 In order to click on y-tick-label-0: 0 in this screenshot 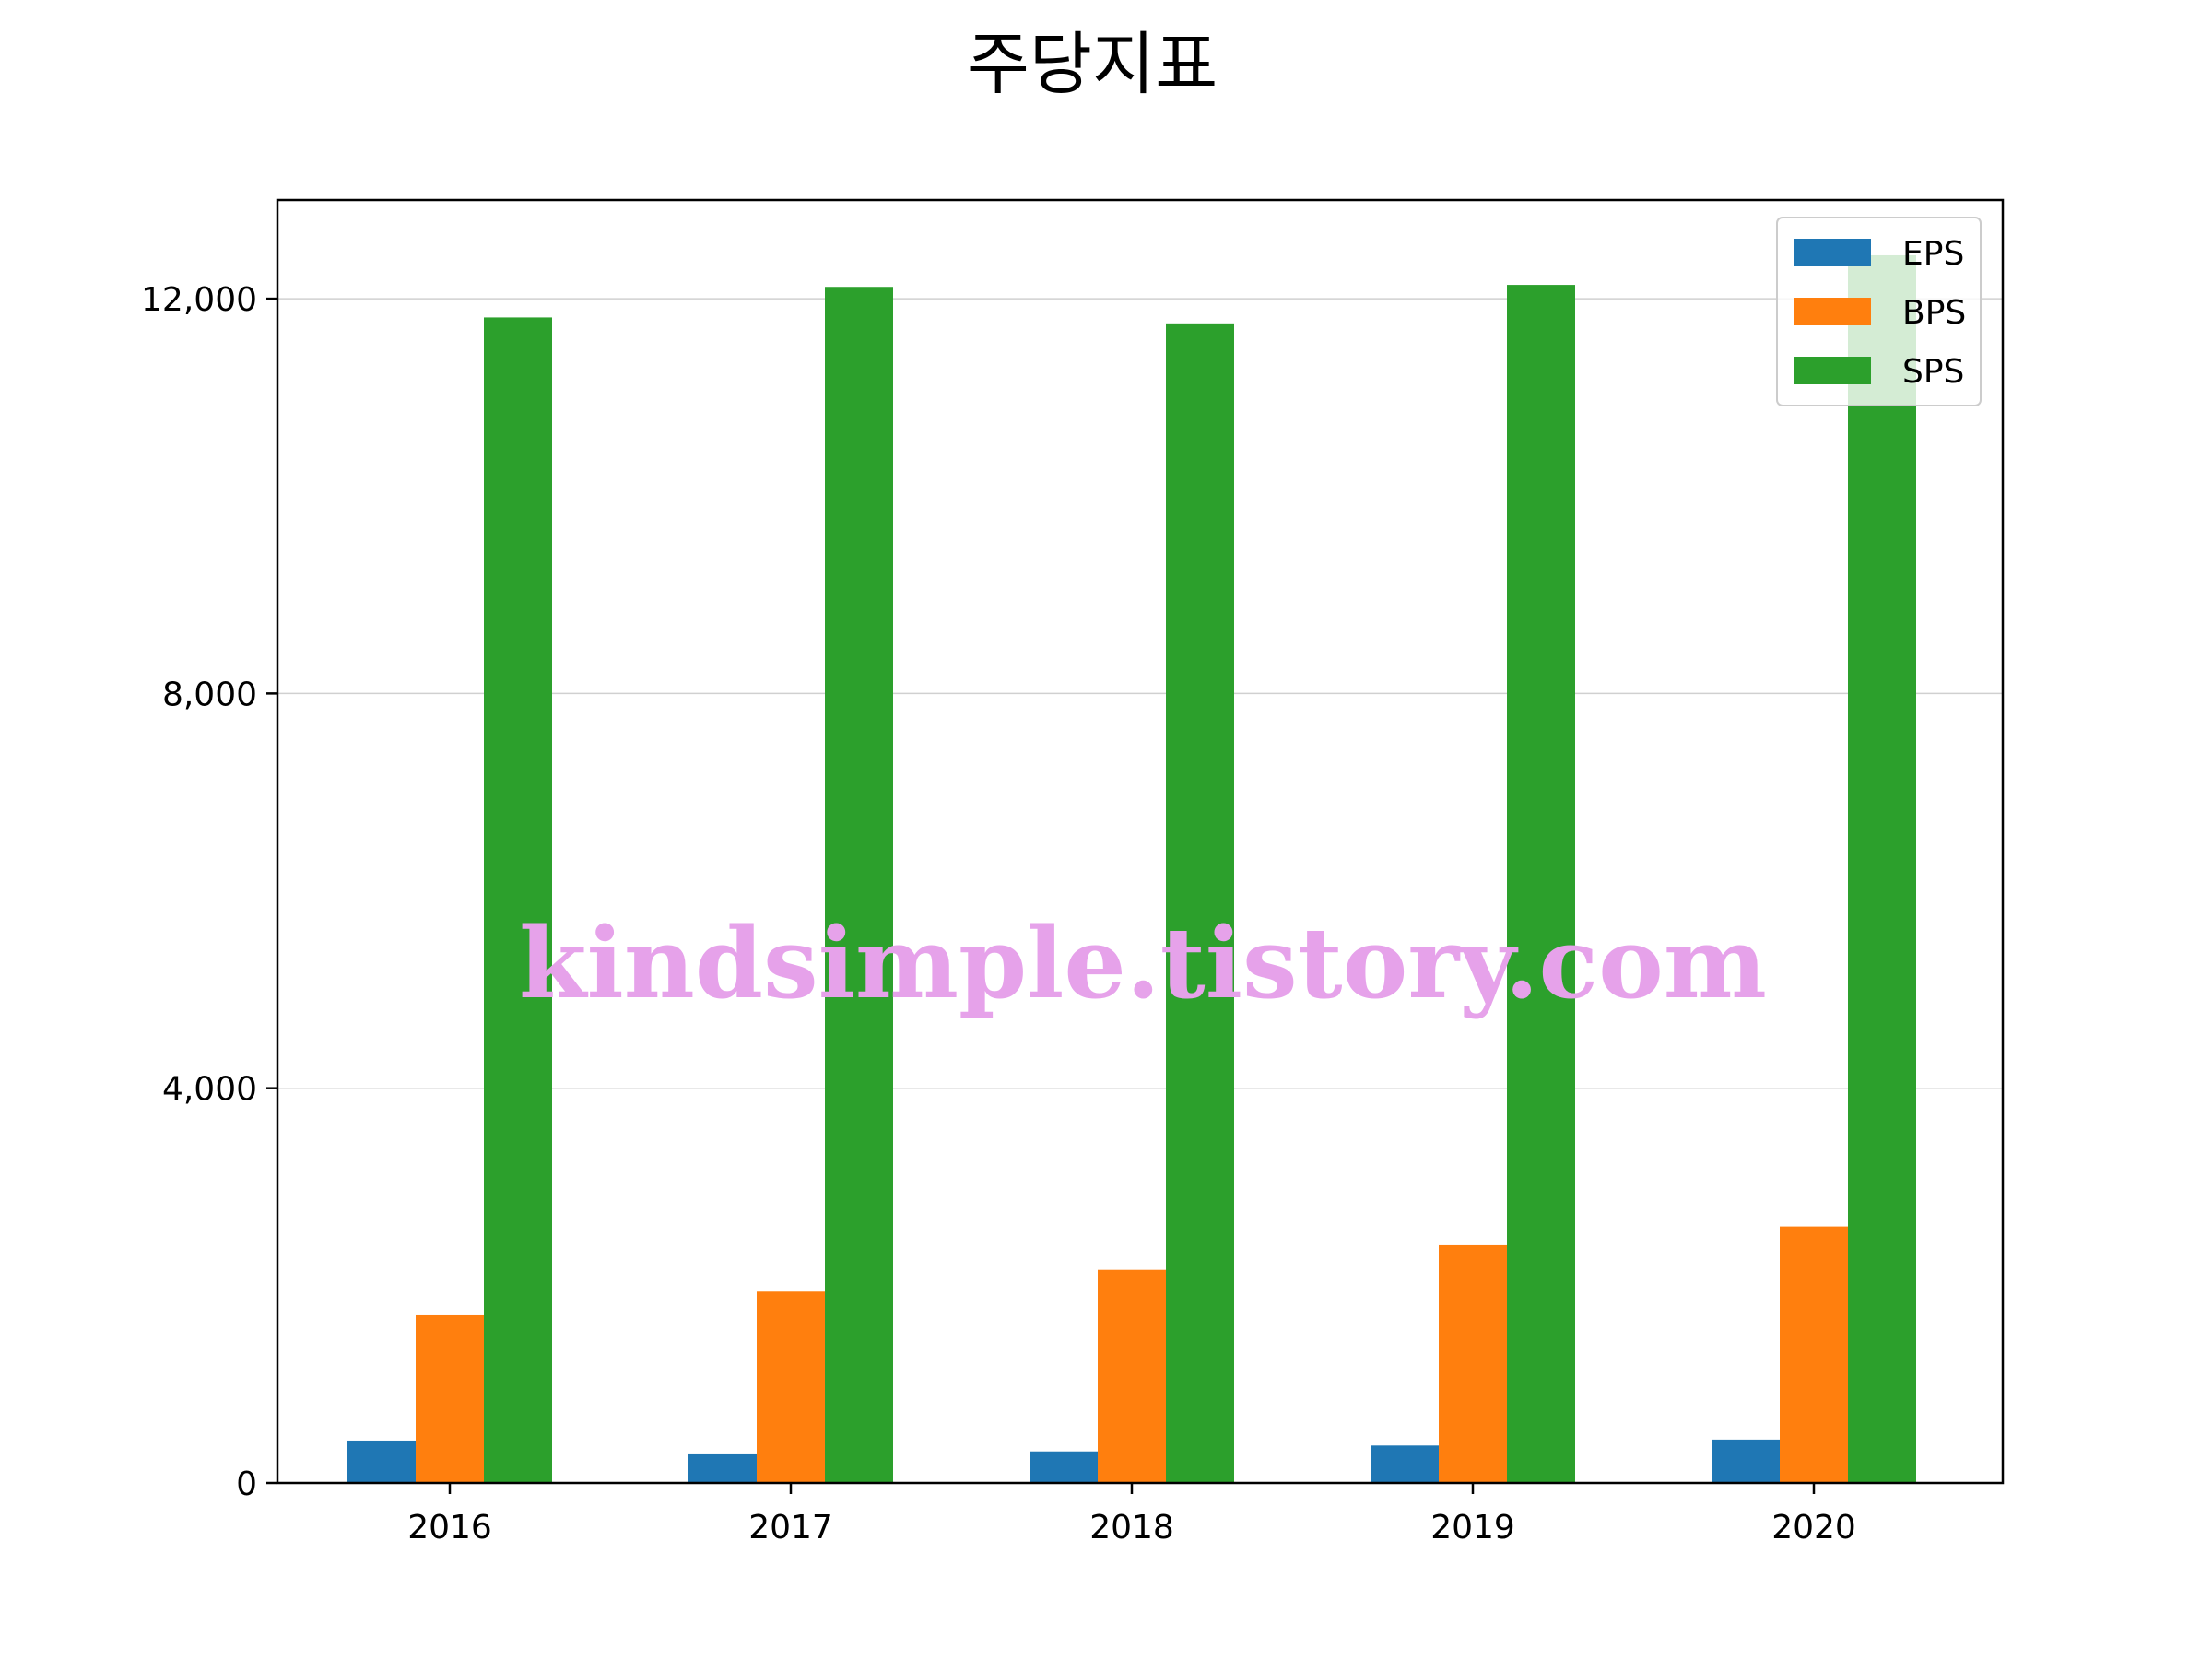, I will do `click(246, 1484)`.